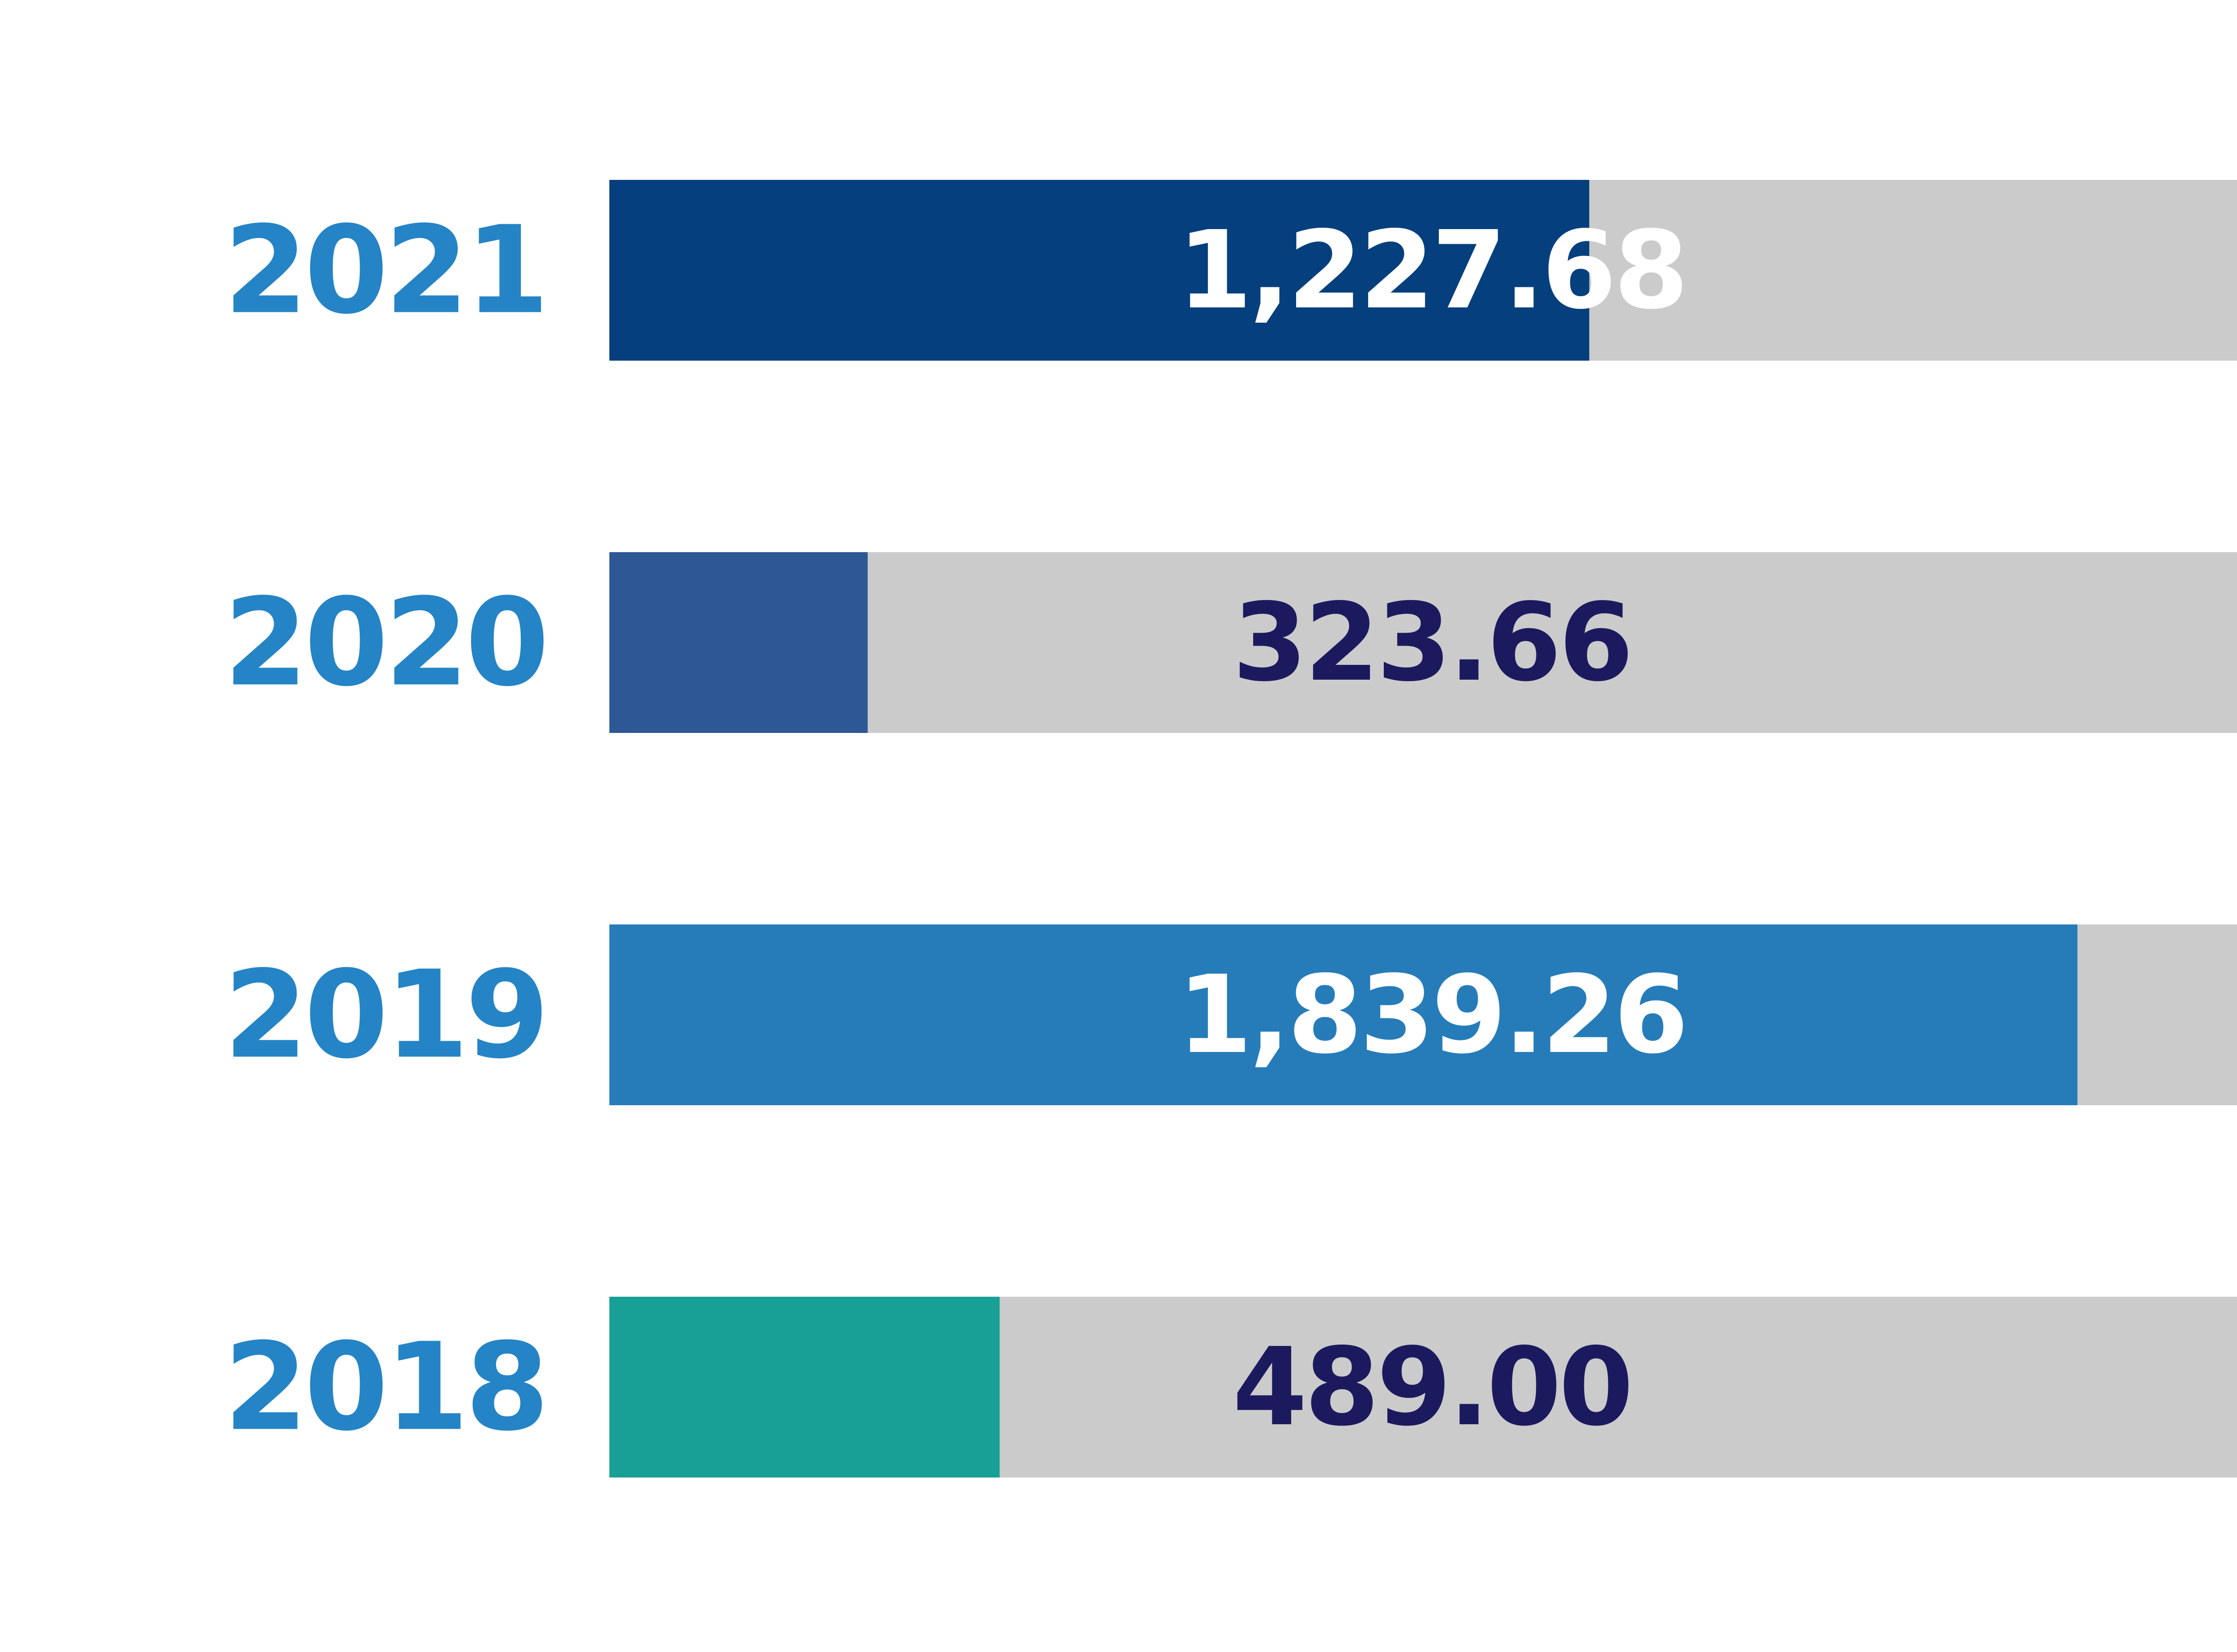 Image resolution: width=2237 pixels, height=1652 pixels. I want to click on data-label-2018: 489.00, so click(1432, 1387).